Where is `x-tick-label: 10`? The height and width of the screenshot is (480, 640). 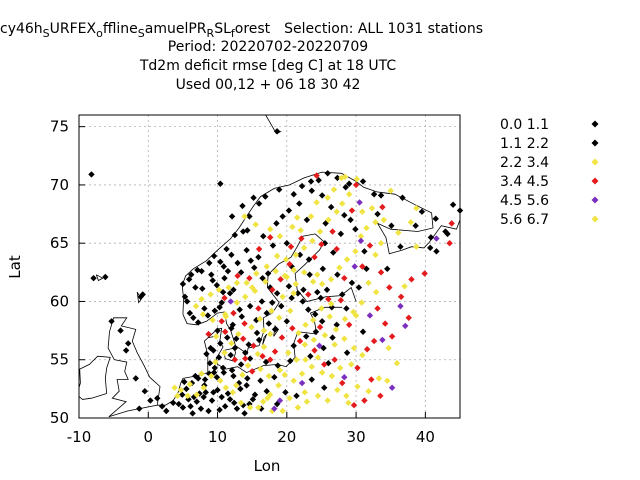 x-tick-label: 10 is located at coordinates (217, 437).